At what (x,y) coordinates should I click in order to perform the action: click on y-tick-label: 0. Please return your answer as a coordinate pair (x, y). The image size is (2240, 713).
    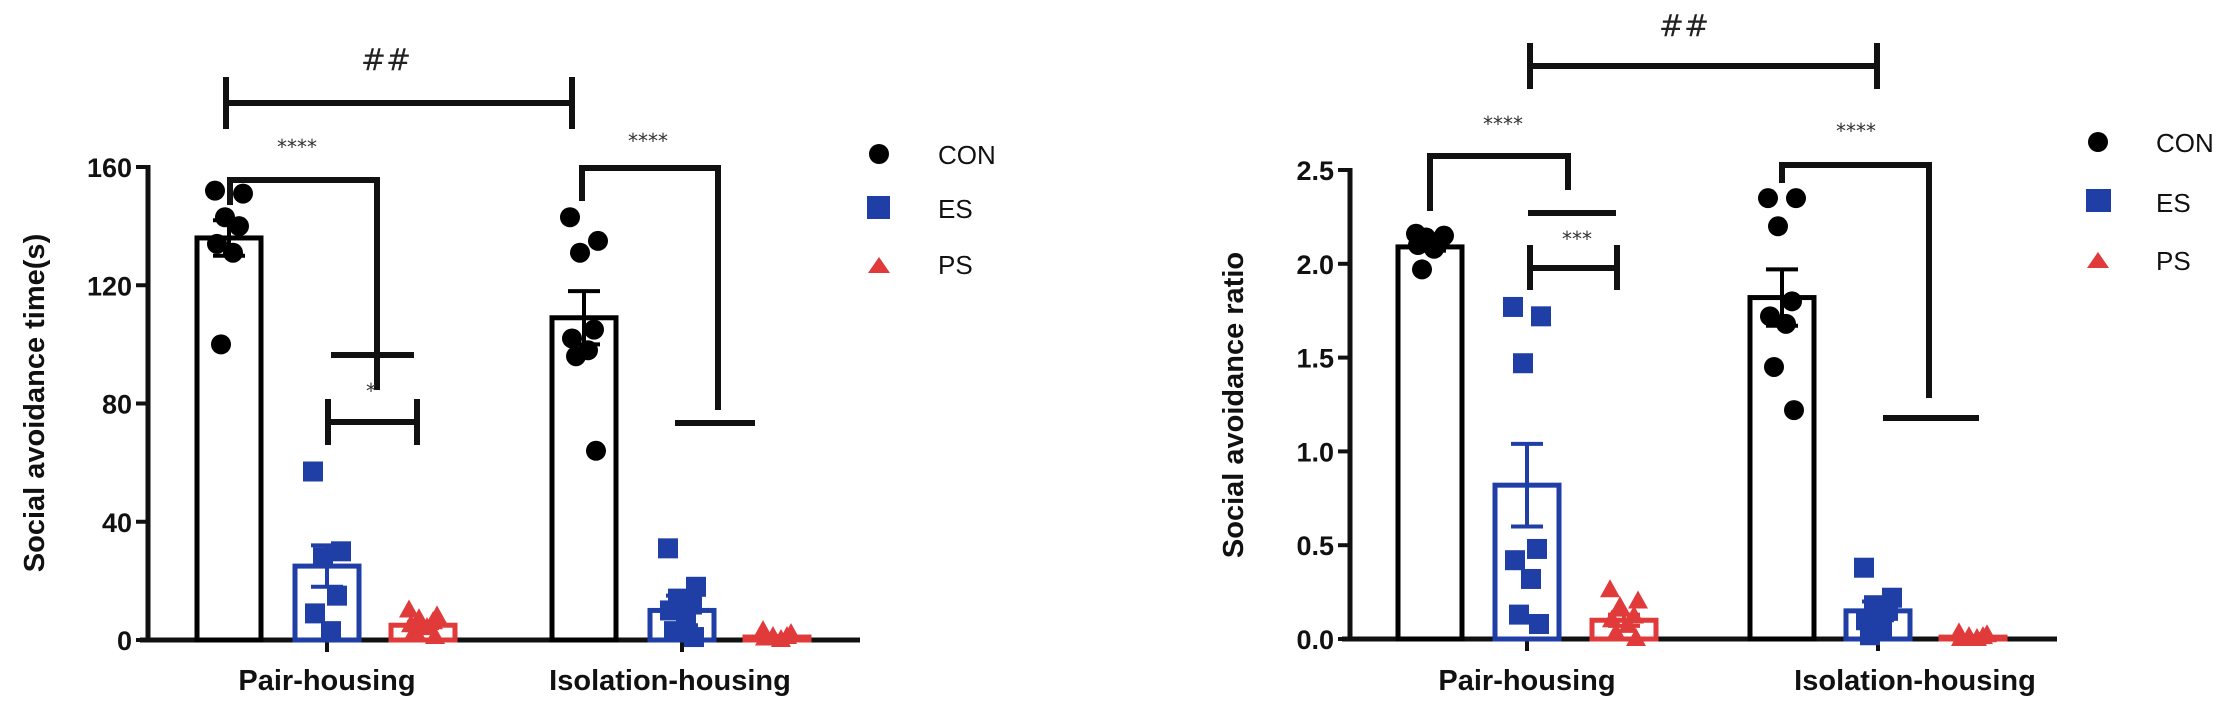
    Looking at the image, I should click on (124, 641).